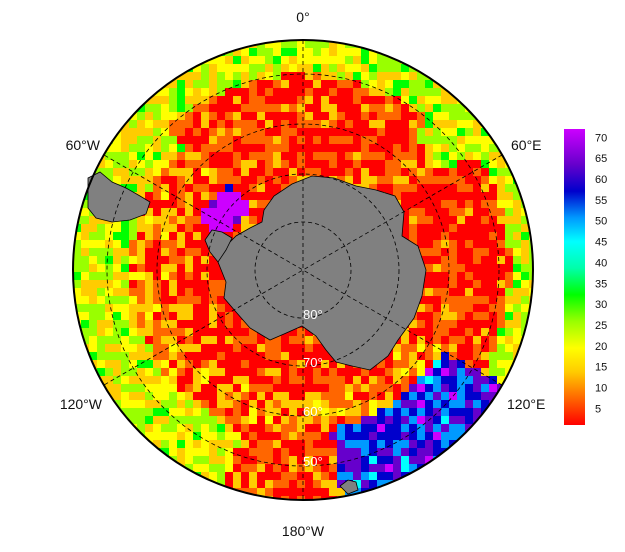 Image resolution: width=625 pixels, height=552 pixels. What do you see at coordinates (303, 531) in the screenshot?
I see `lon-label-180w: 180°W` at bounding box center [303, 531].